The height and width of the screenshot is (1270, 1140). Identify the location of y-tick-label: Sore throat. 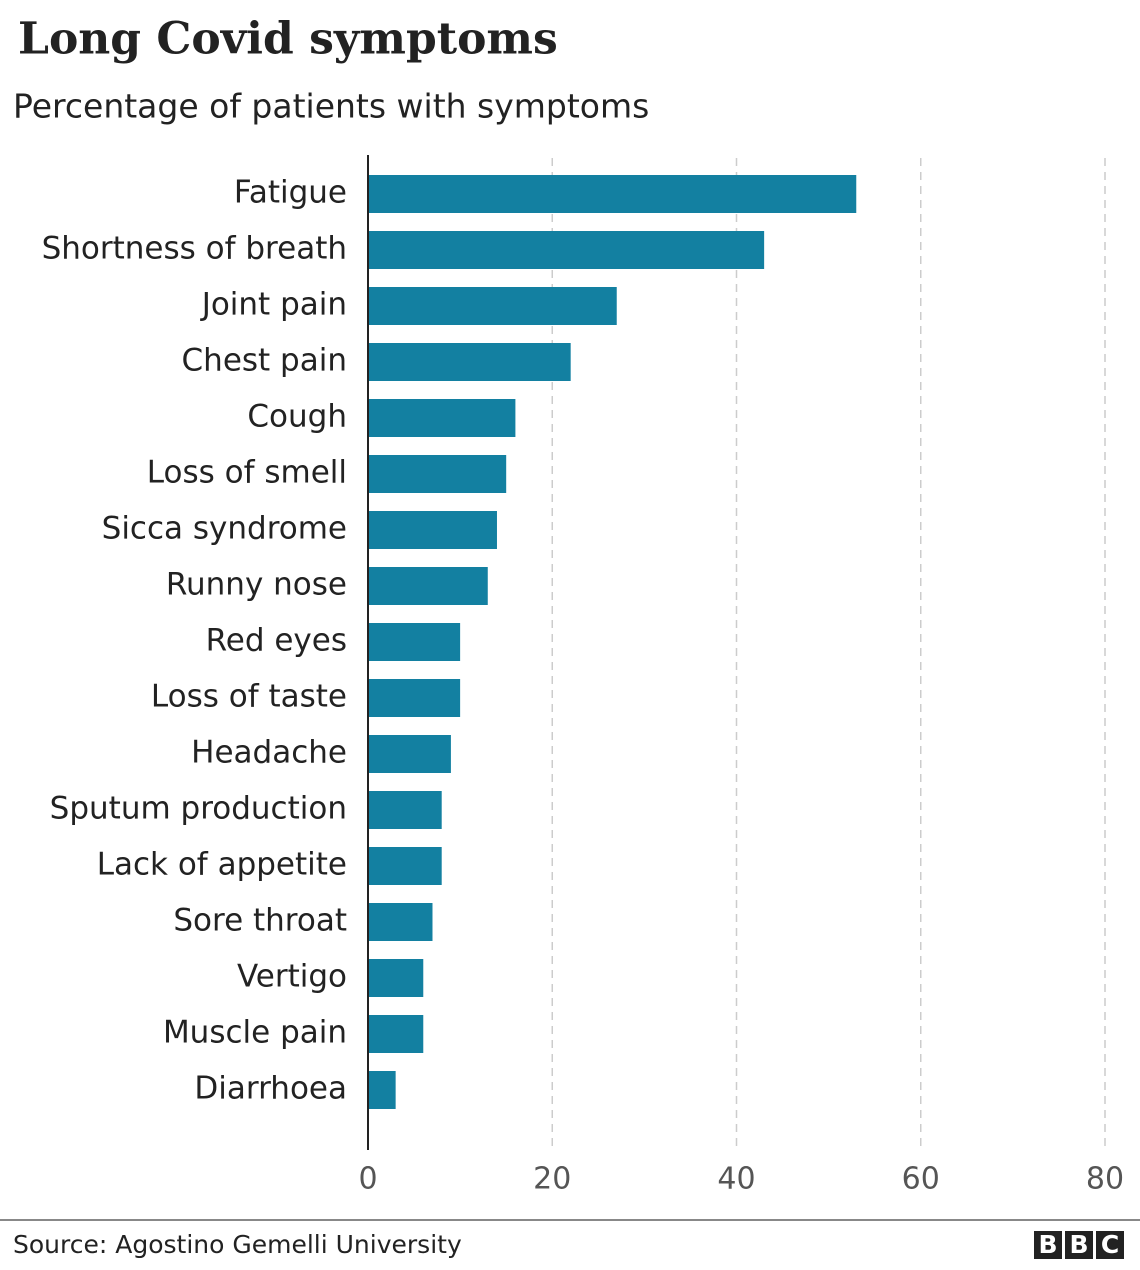
(260, 921).